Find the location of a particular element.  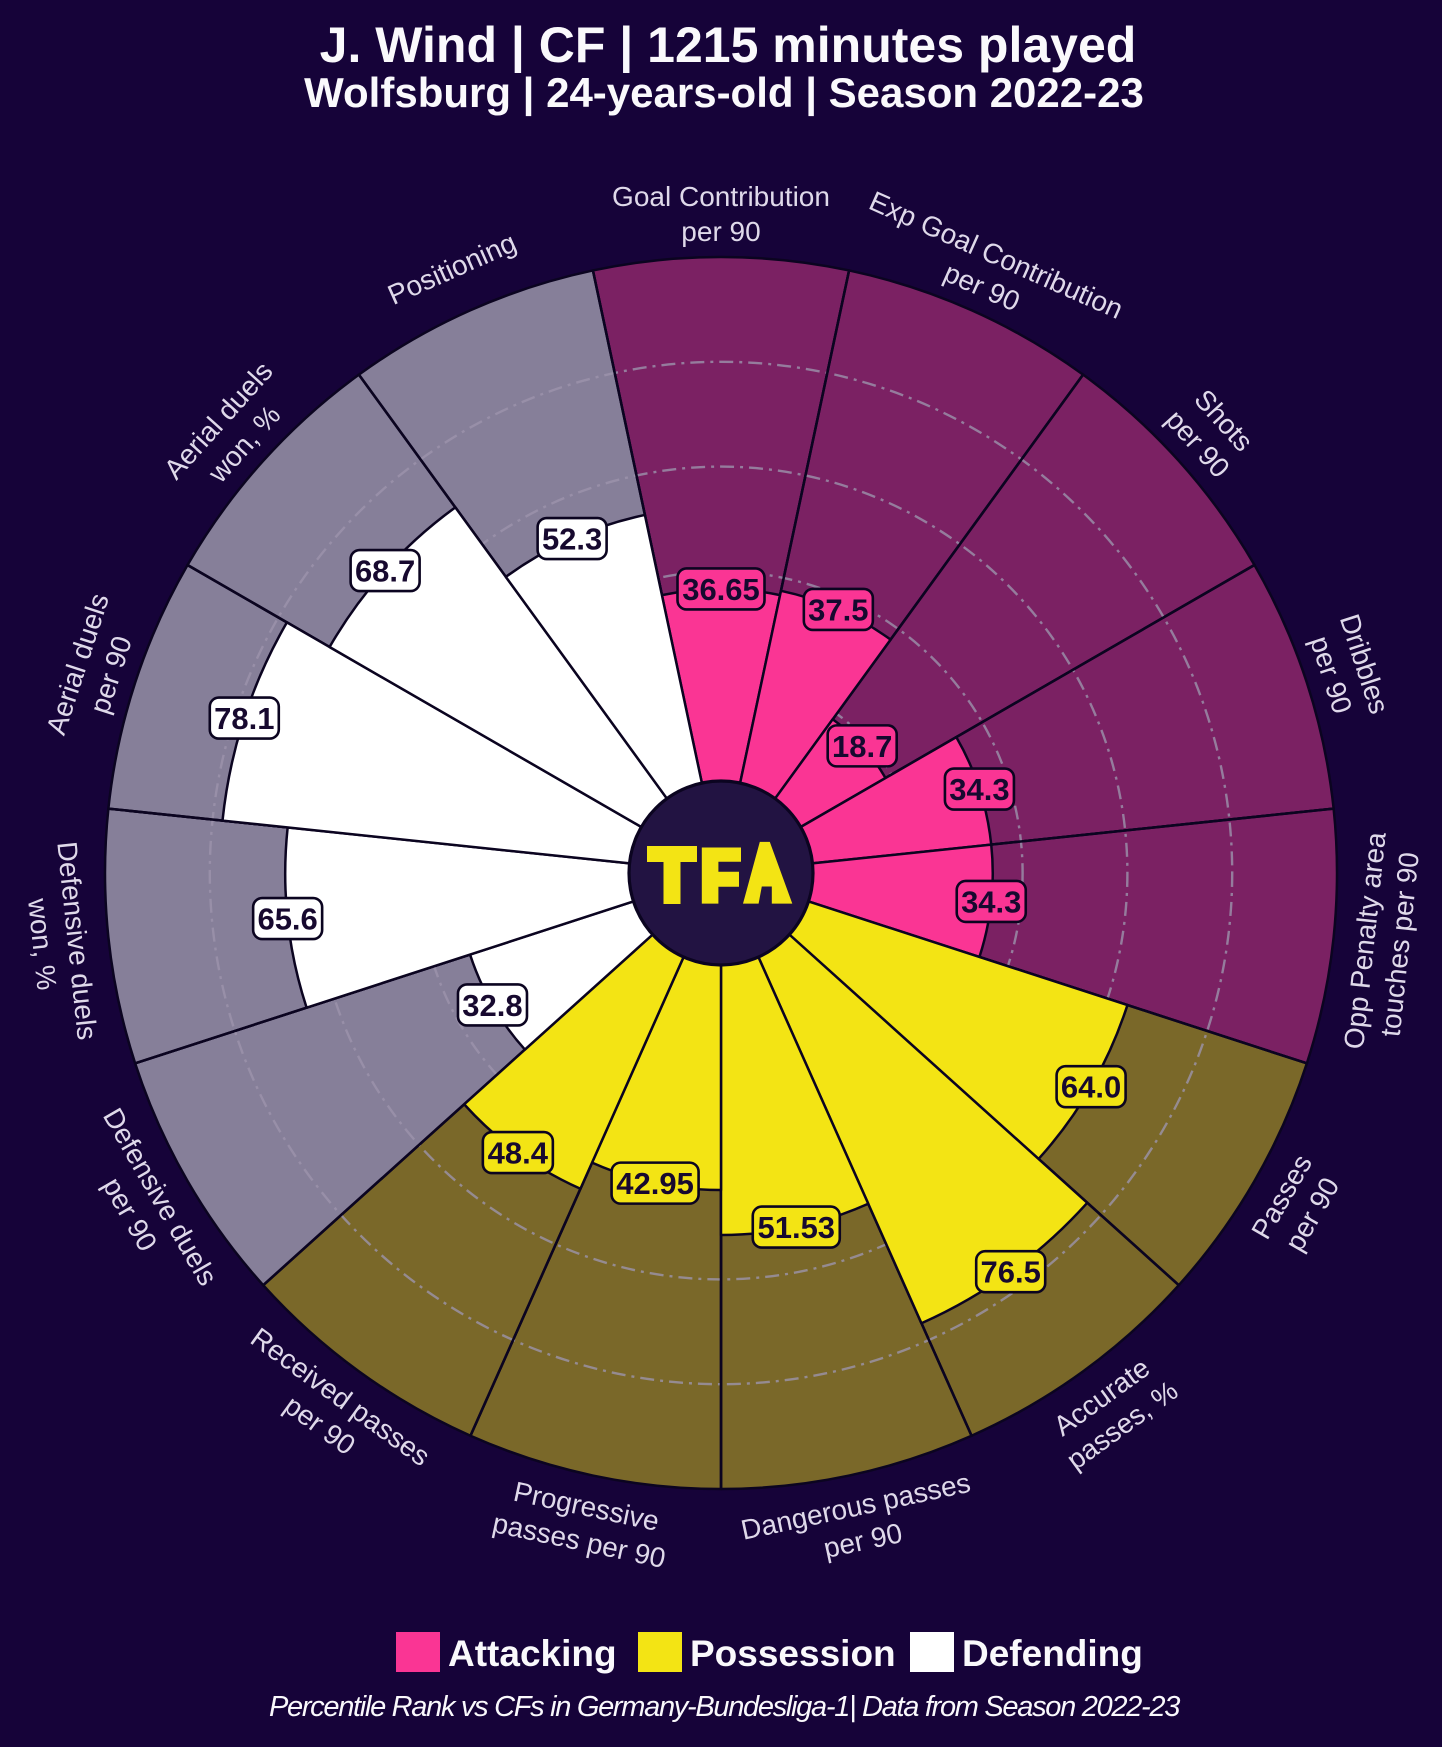

svg-text: 65.6 is located at coordinates (287, 919).